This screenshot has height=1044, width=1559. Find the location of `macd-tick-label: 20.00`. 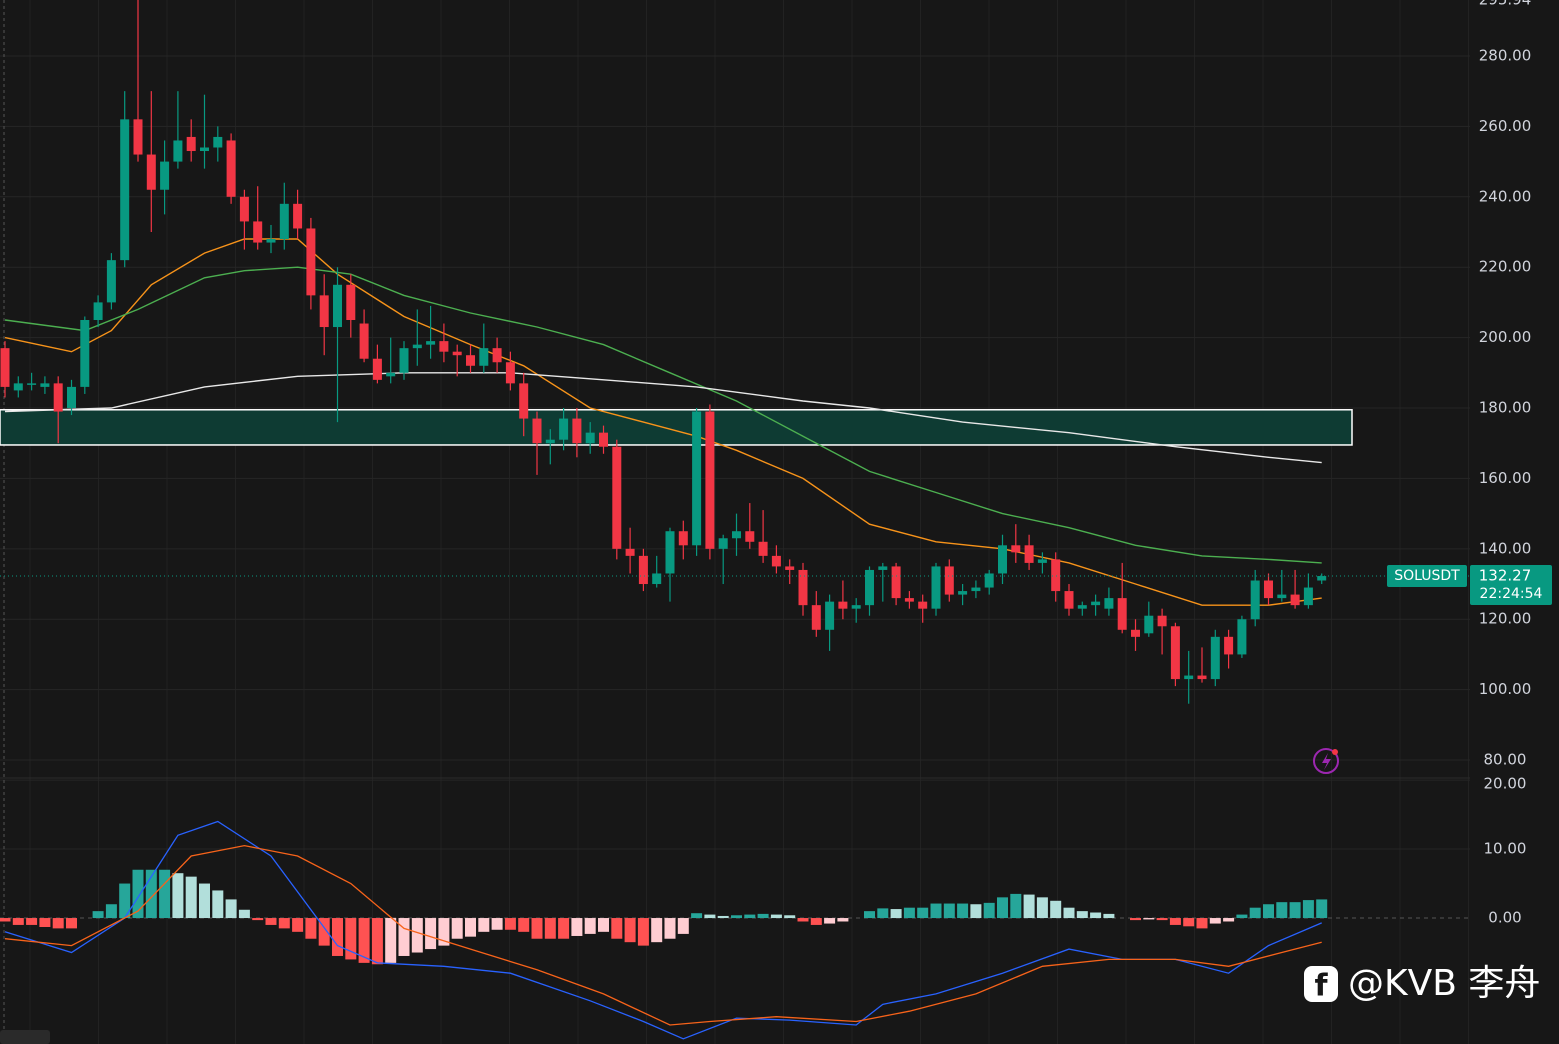

macd-tick-label: 20.00 is located at coordinates (1505, 784).